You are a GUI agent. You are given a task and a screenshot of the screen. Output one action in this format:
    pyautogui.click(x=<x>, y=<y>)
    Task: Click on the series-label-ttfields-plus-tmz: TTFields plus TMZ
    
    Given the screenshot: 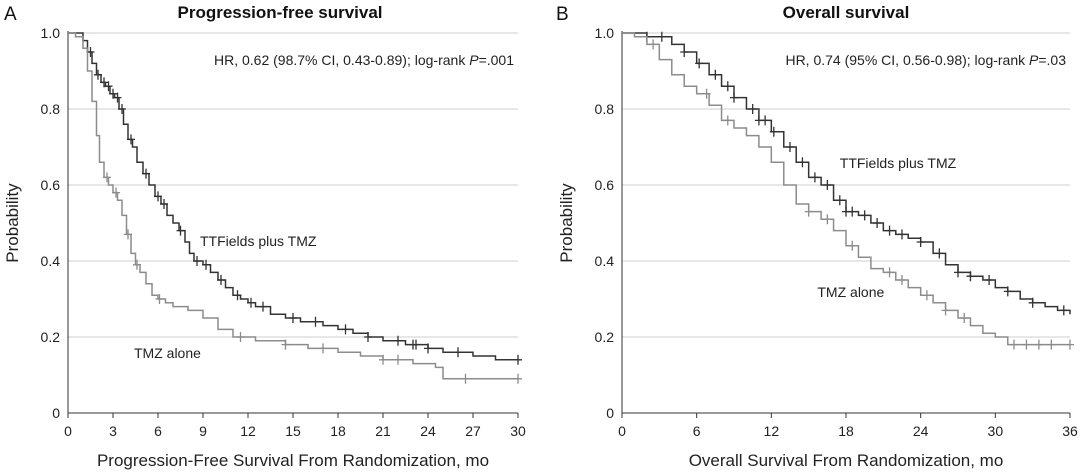 What is the action you would take?
    pyautogui.click(x=898, y=163)
    